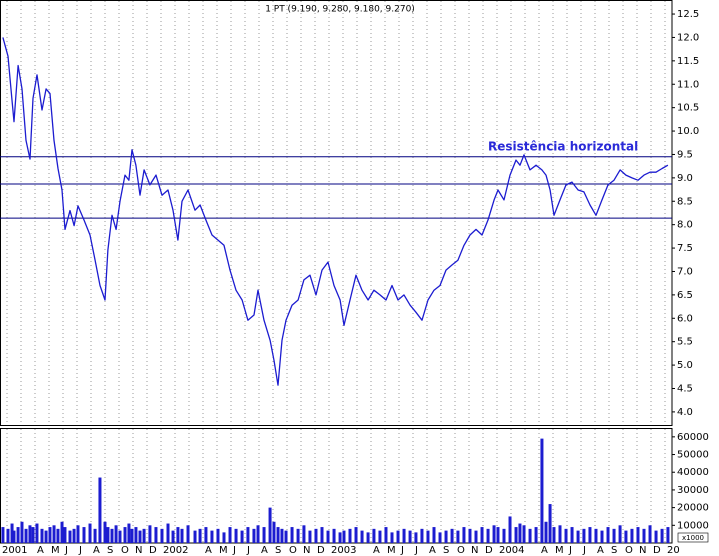 This screenshot has height=556, width=719. What do you see at coordinates (685, 365) in the screenshot?
I see `y-tick-label: 5.0` at bounding box center [685, 365].